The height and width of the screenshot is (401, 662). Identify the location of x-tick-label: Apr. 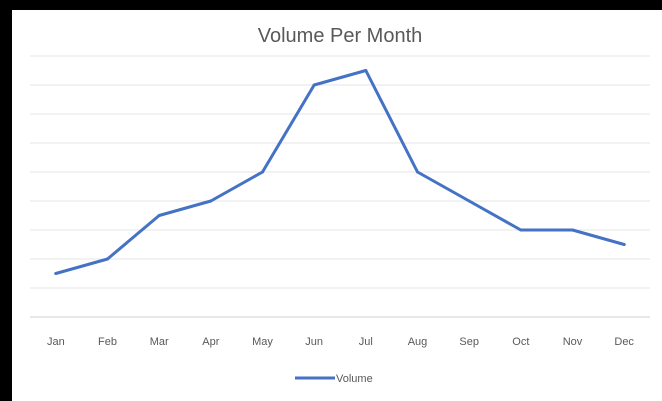
(210, 342).